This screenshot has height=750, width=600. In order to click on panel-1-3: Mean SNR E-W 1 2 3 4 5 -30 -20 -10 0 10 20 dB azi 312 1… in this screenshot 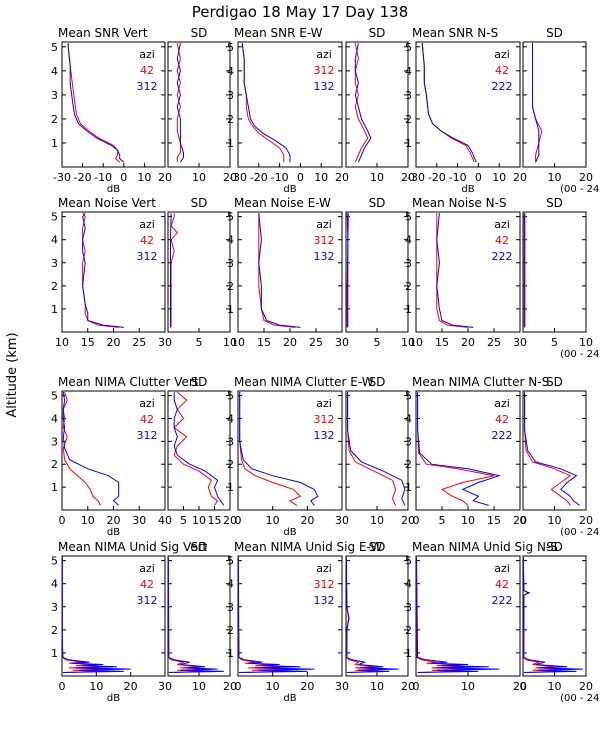, I will do `click(288, 110)`.